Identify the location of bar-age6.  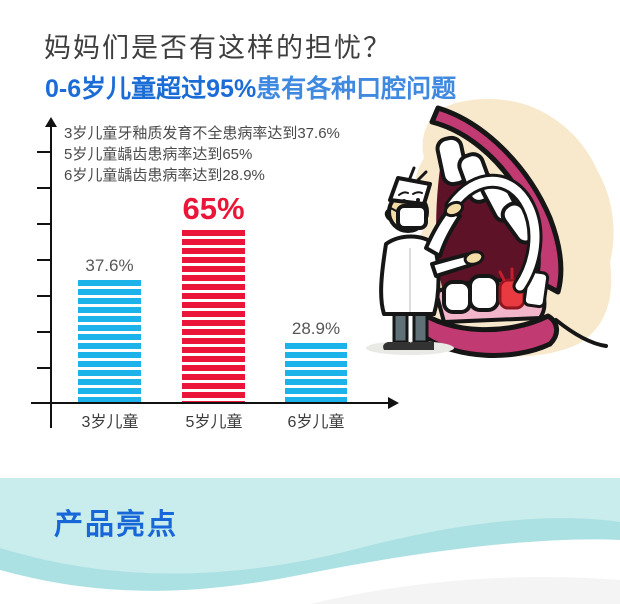
(316, 372).